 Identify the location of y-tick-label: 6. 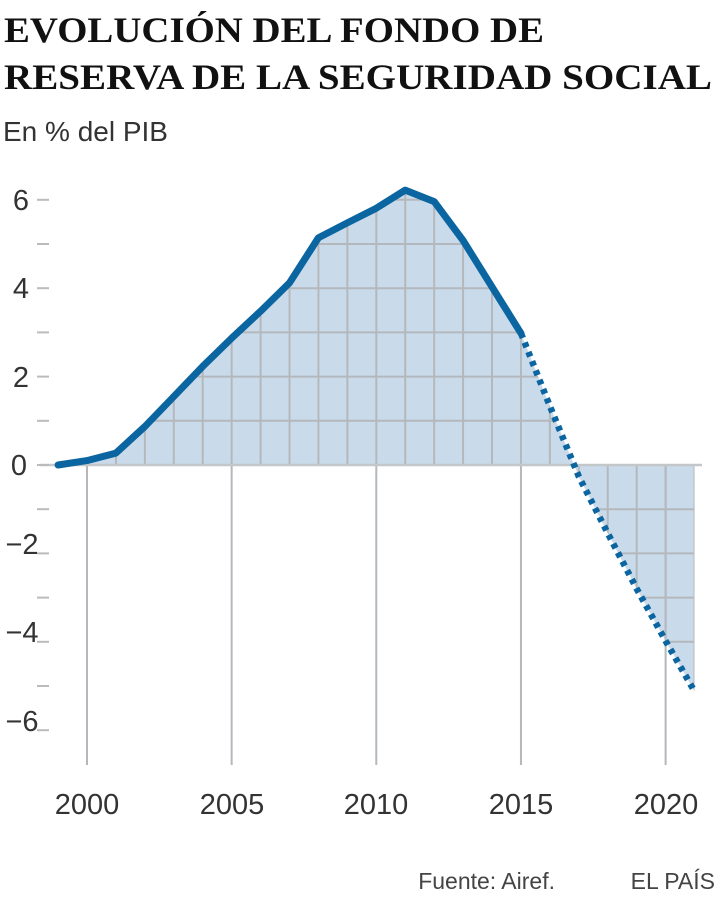
(21, 201).